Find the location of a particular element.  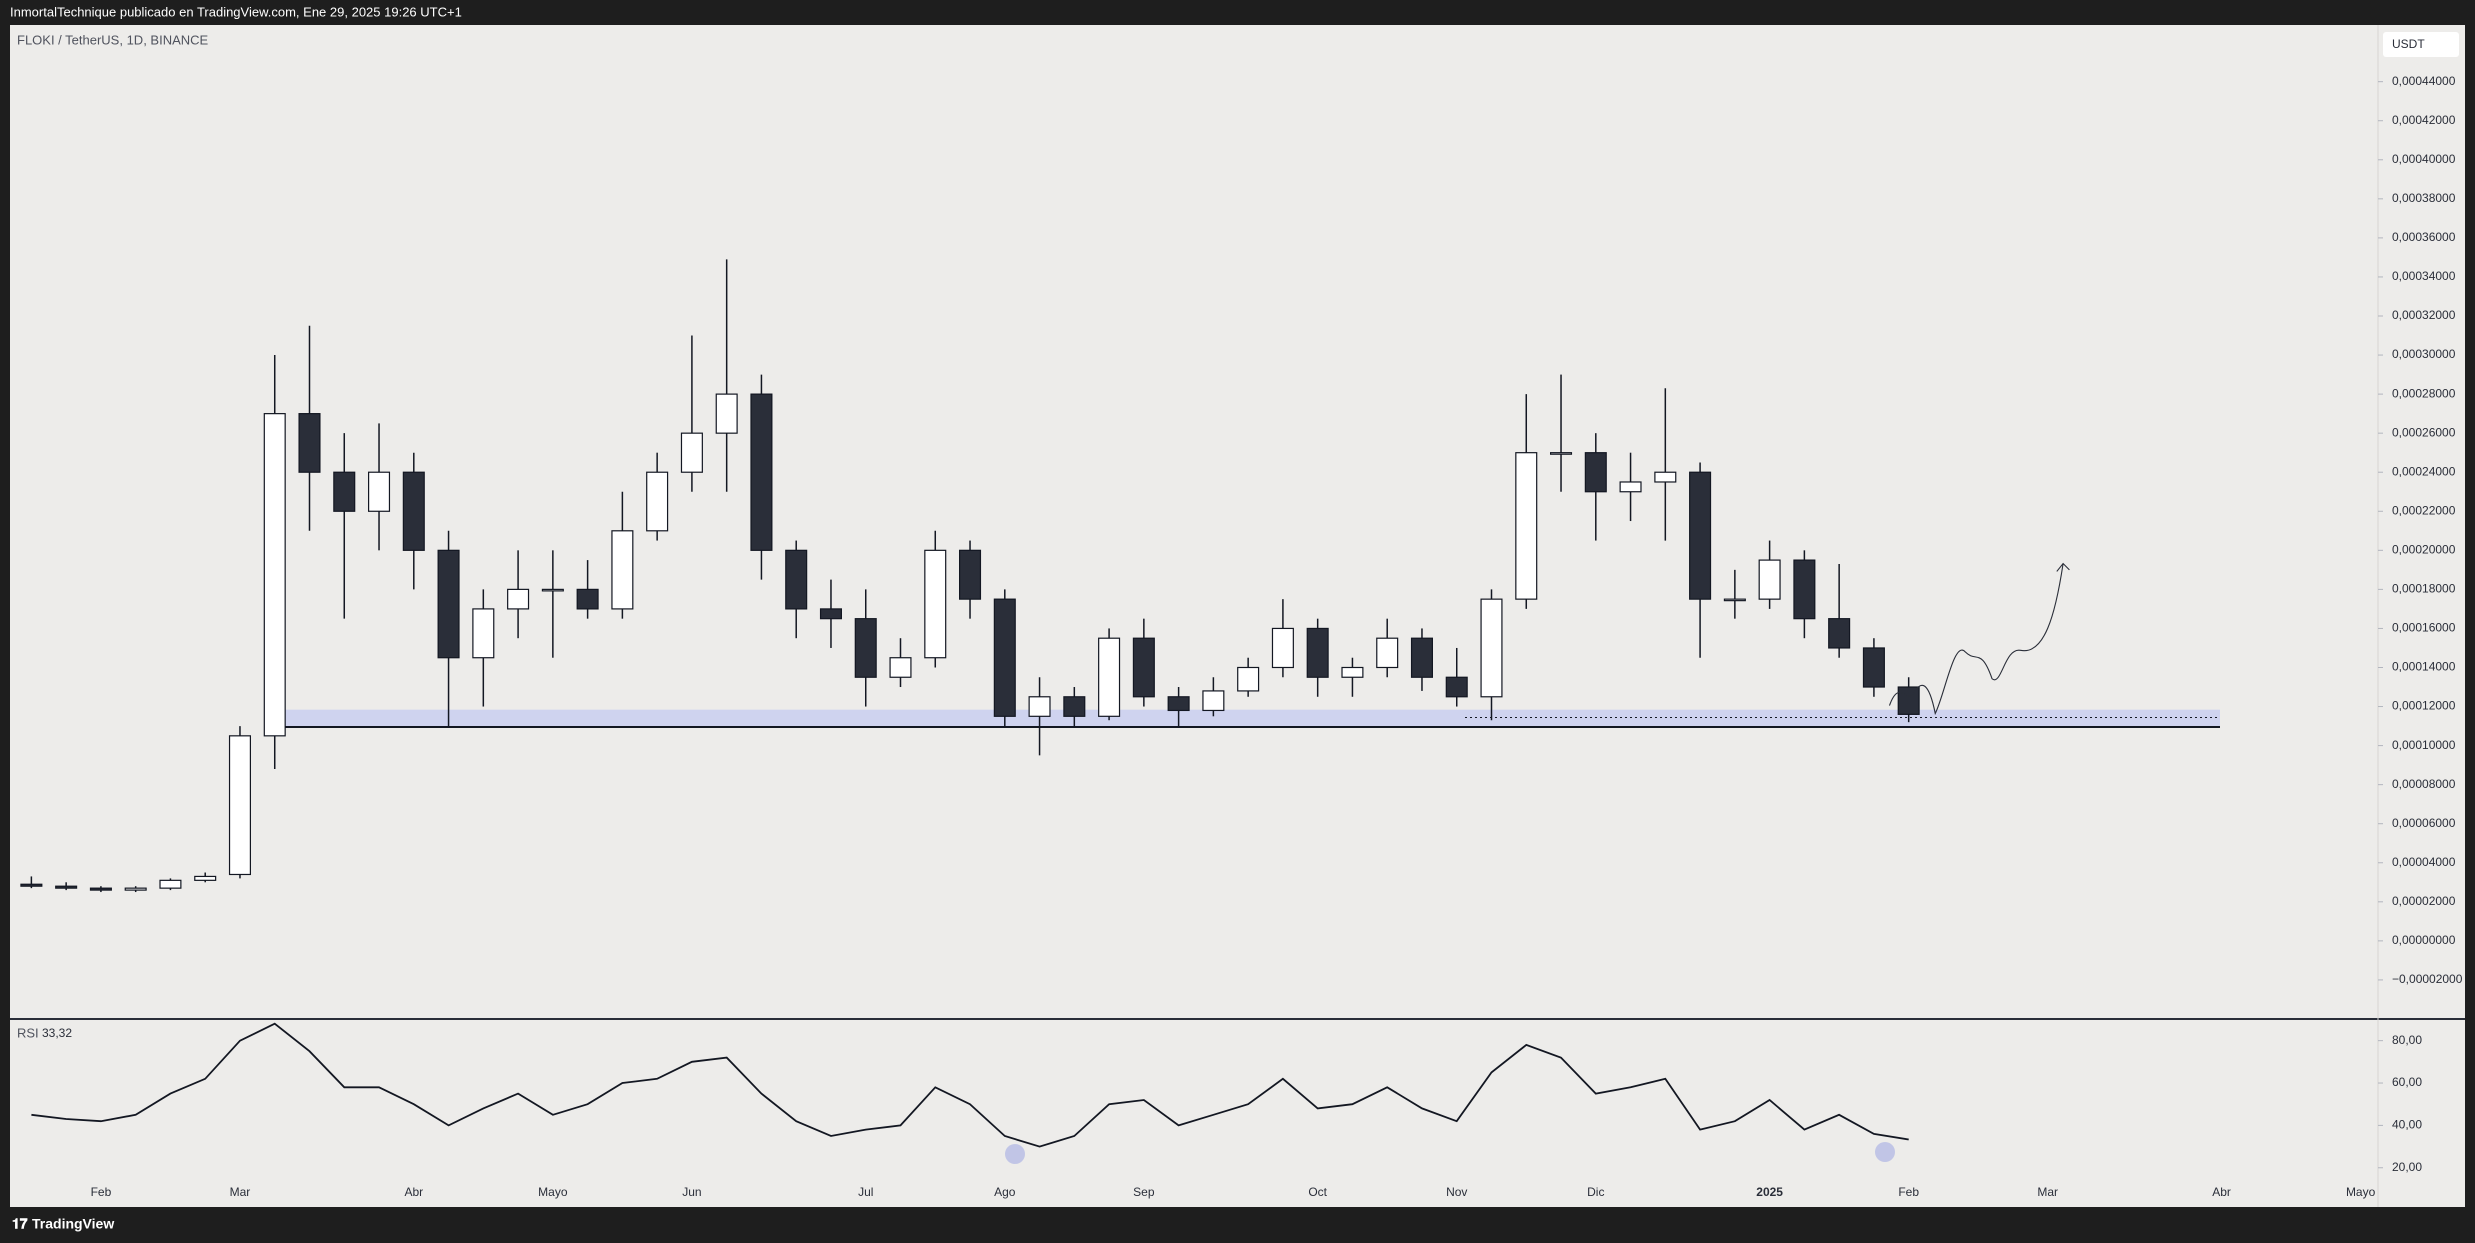

y-tick-label: 0,00038000 is located at coordinates (2424, 198).